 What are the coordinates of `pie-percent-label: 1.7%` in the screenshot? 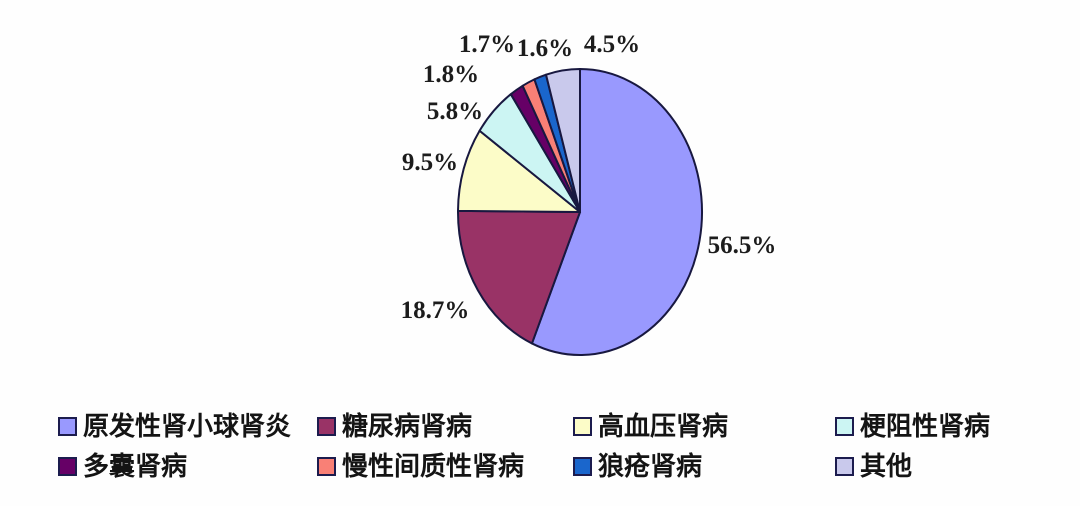 It's located at (487, 44).